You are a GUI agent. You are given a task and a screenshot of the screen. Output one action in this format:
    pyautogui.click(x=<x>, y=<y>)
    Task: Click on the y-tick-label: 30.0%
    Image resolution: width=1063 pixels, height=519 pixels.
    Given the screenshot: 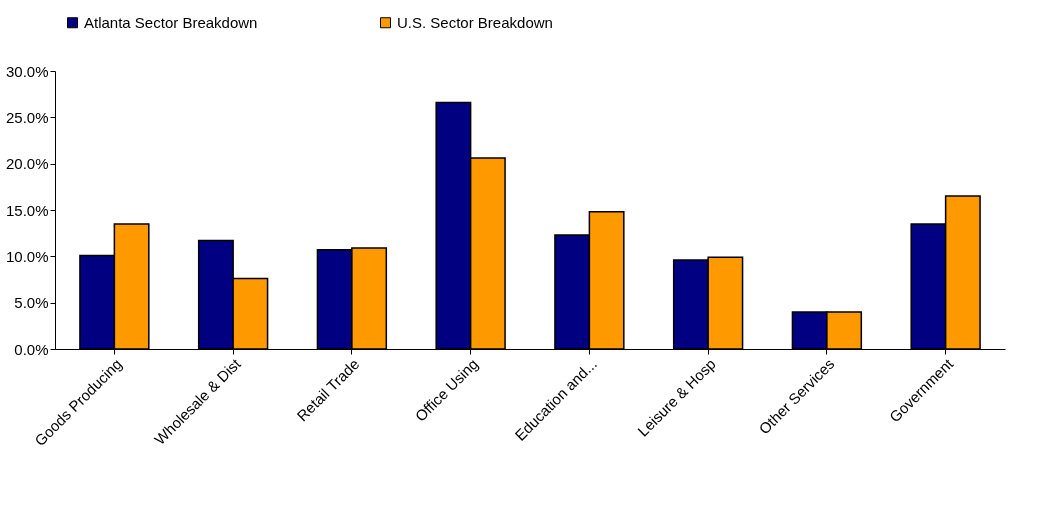 What is the action you would take?
    pyautogui.click(x=27, y=71)
    